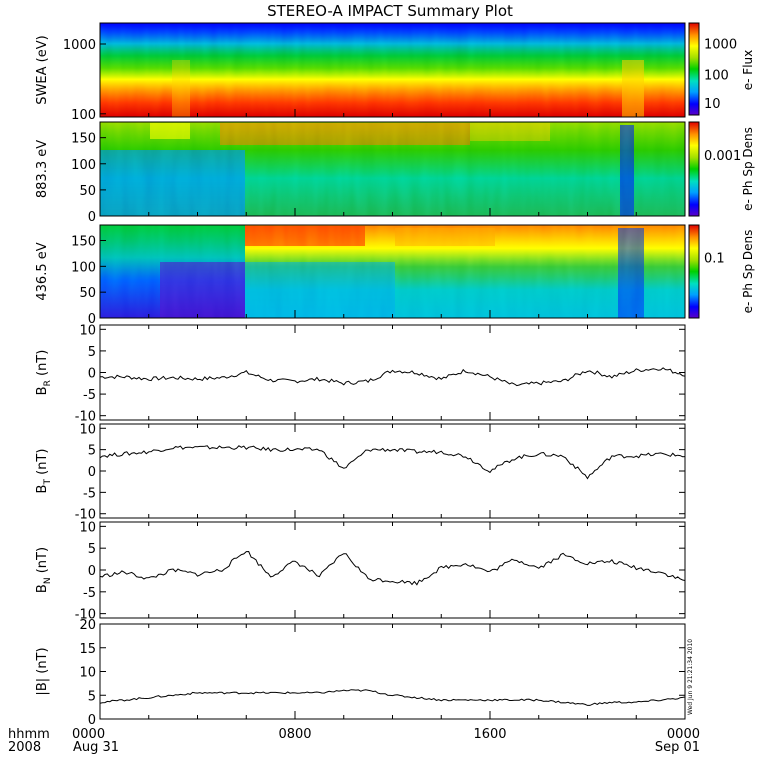 The height and width of the screenshot is (780, 780). Describe the element at coordinates (677, 747) in the screenshot. I see `date-end-label: Sep 01` at that location.